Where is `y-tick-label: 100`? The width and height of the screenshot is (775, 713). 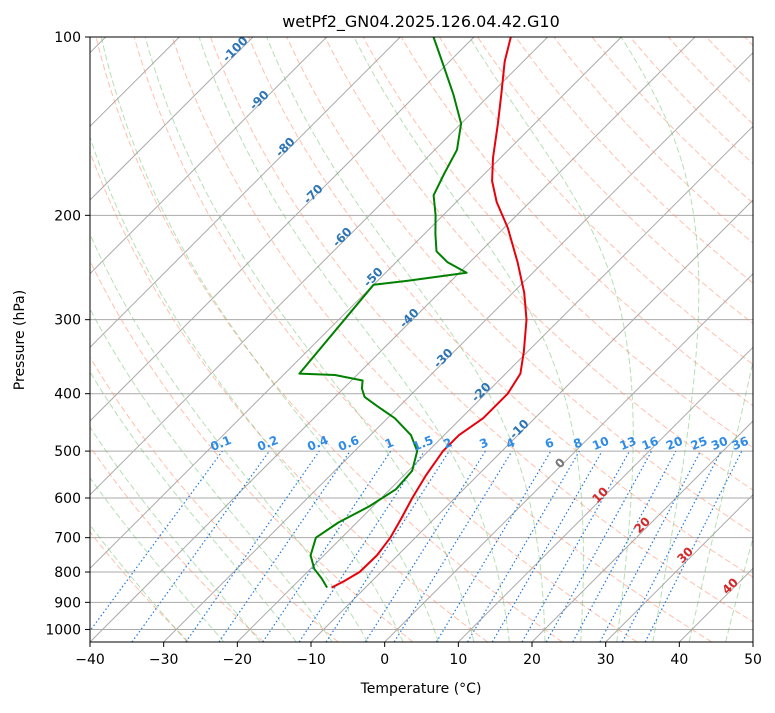
y-tick-label: 100 is located at coordinates (67, 38).